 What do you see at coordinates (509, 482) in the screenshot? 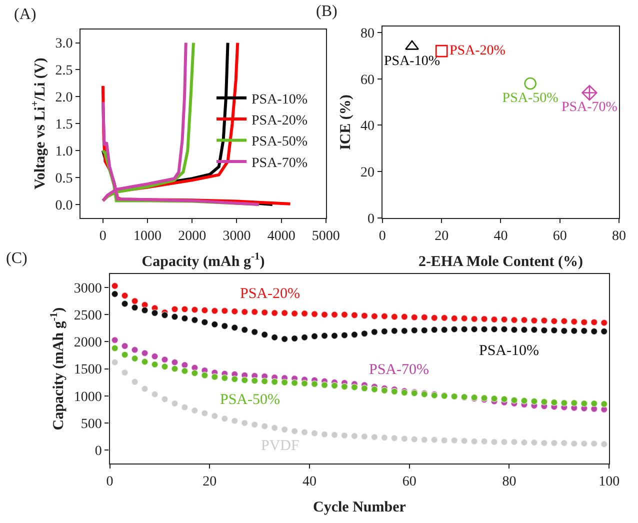
I see `x-tick-label: 80` at bounding box center [509, 482].